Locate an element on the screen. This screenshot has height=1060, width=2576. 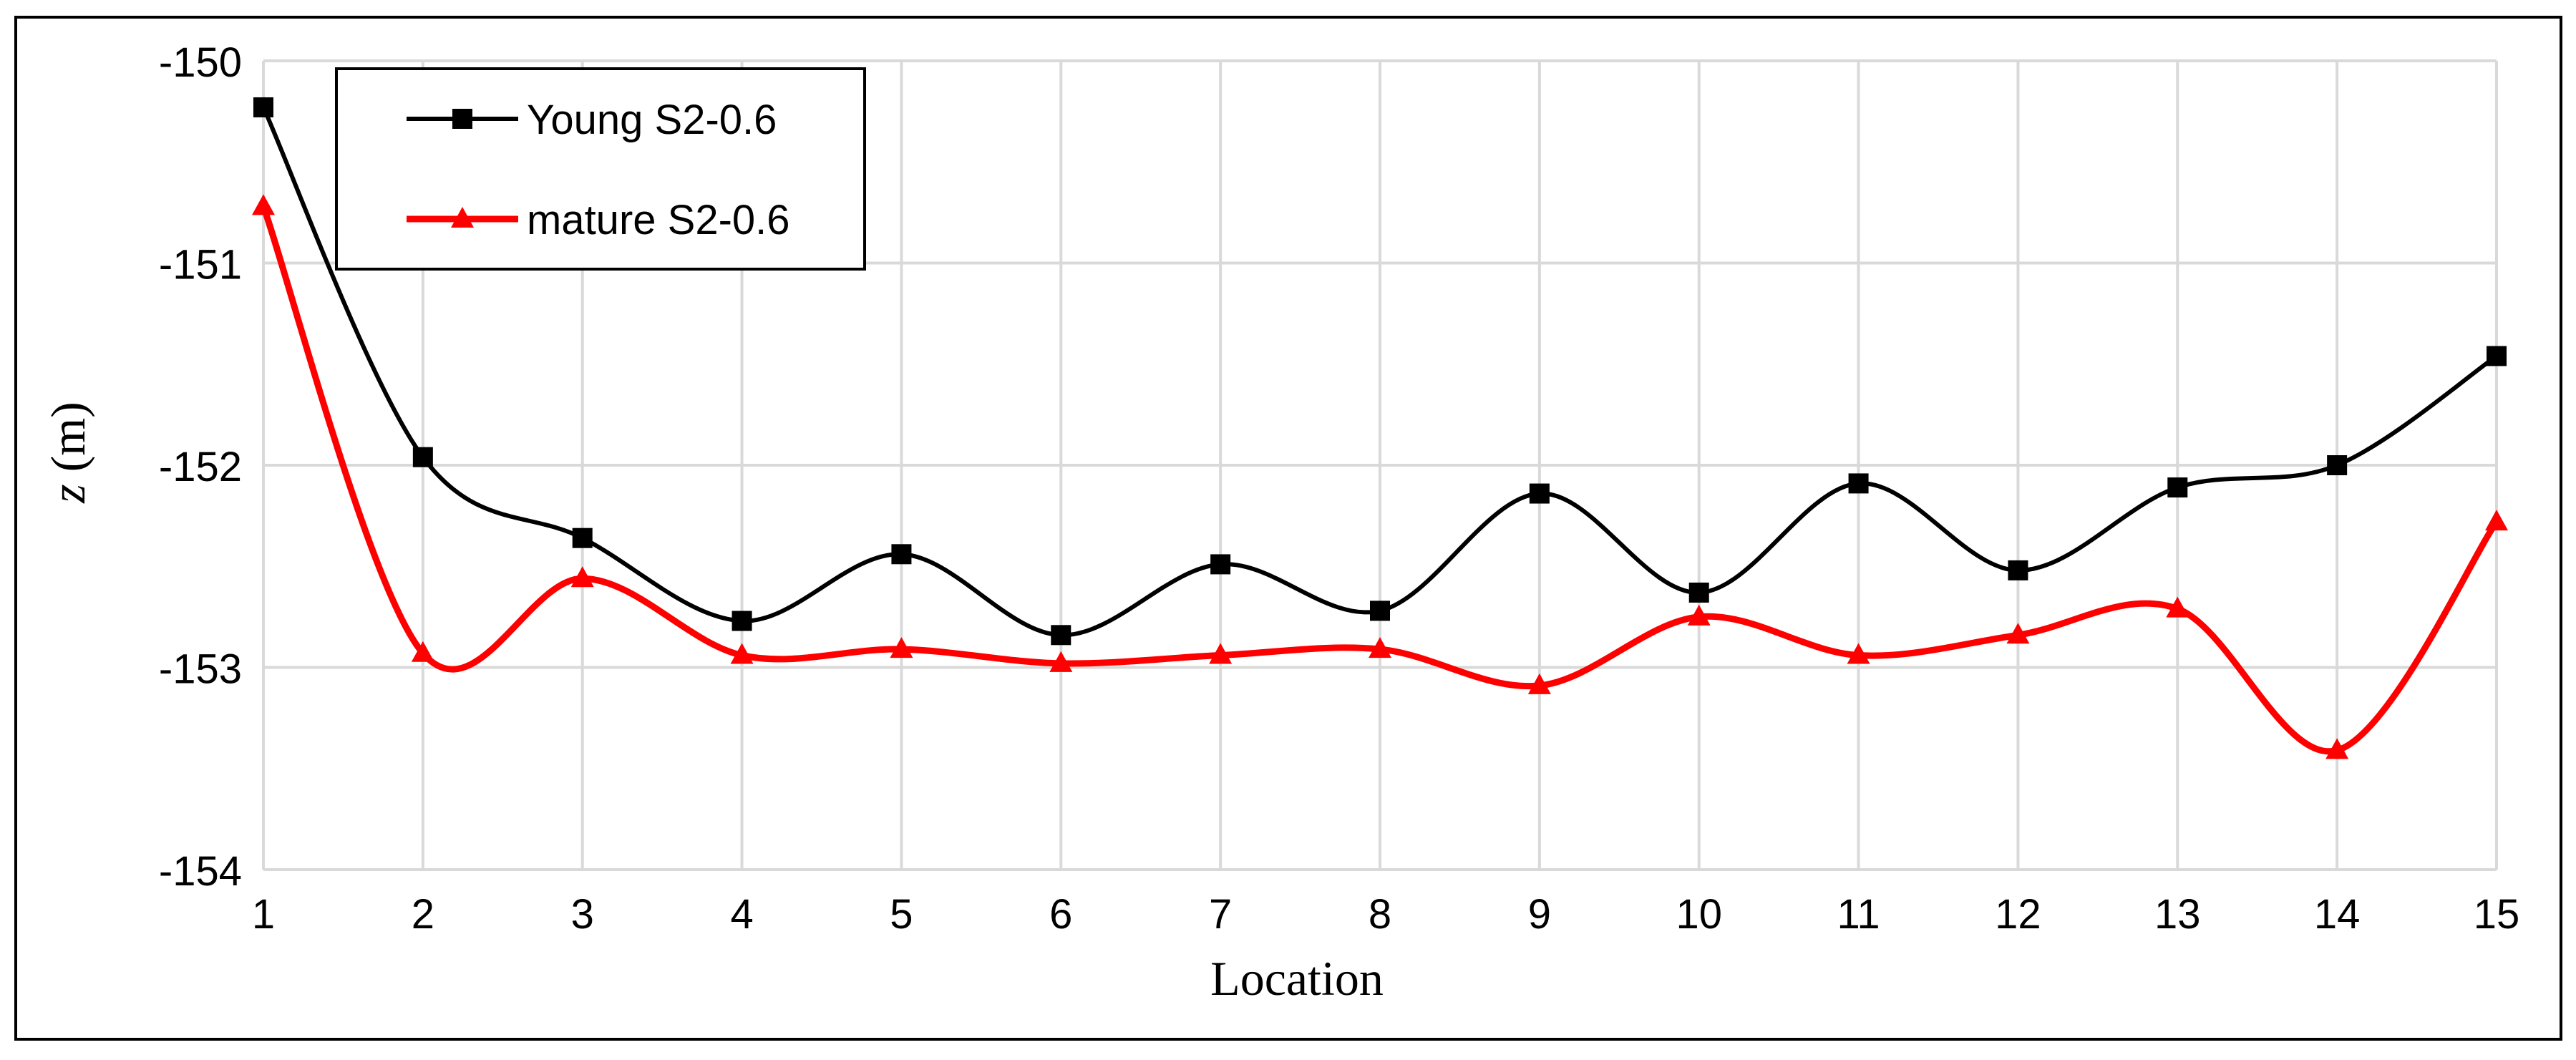
x-tick-label: 13 is located at coordinates (2177, 914).